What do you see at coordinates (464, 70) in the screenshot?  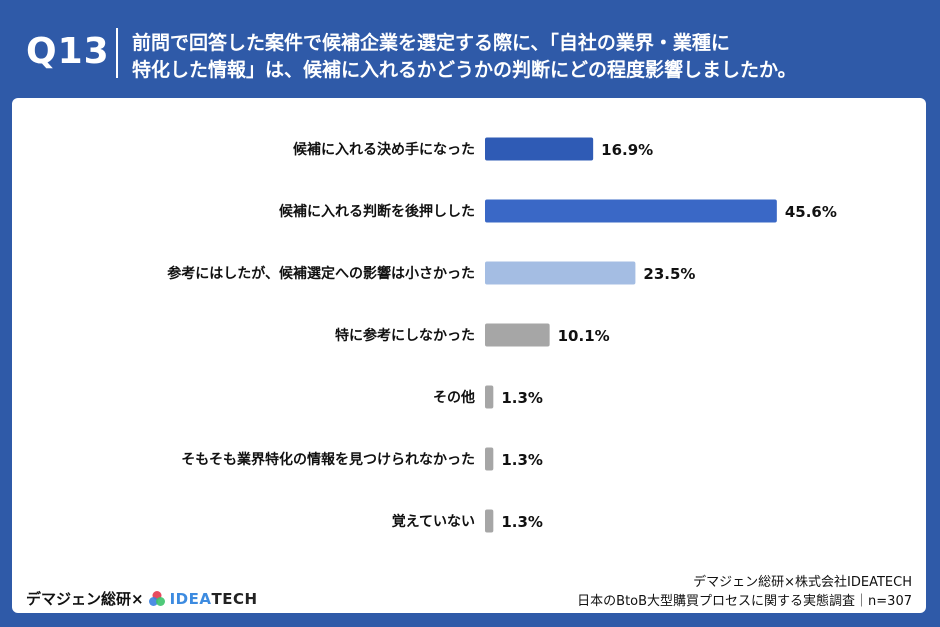 I see `question-line-2: 特化した情報」は、候補に入れるかどうかの判断にどの程度影響しましたか。` at bounding box center [464, 70].